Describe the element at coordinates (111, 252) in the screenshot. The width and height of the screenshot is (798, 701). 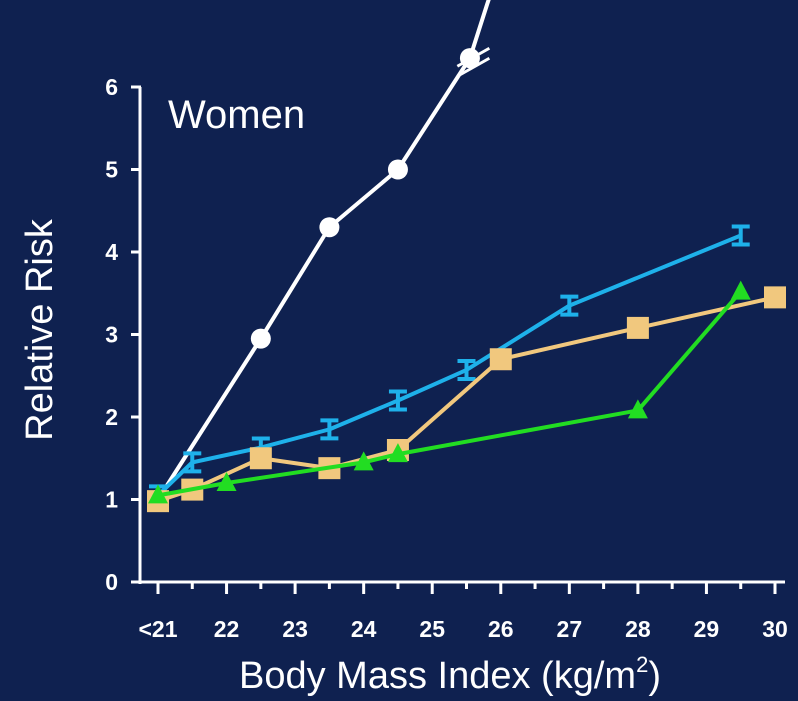
I see `y-tick-label: 4` at that location.